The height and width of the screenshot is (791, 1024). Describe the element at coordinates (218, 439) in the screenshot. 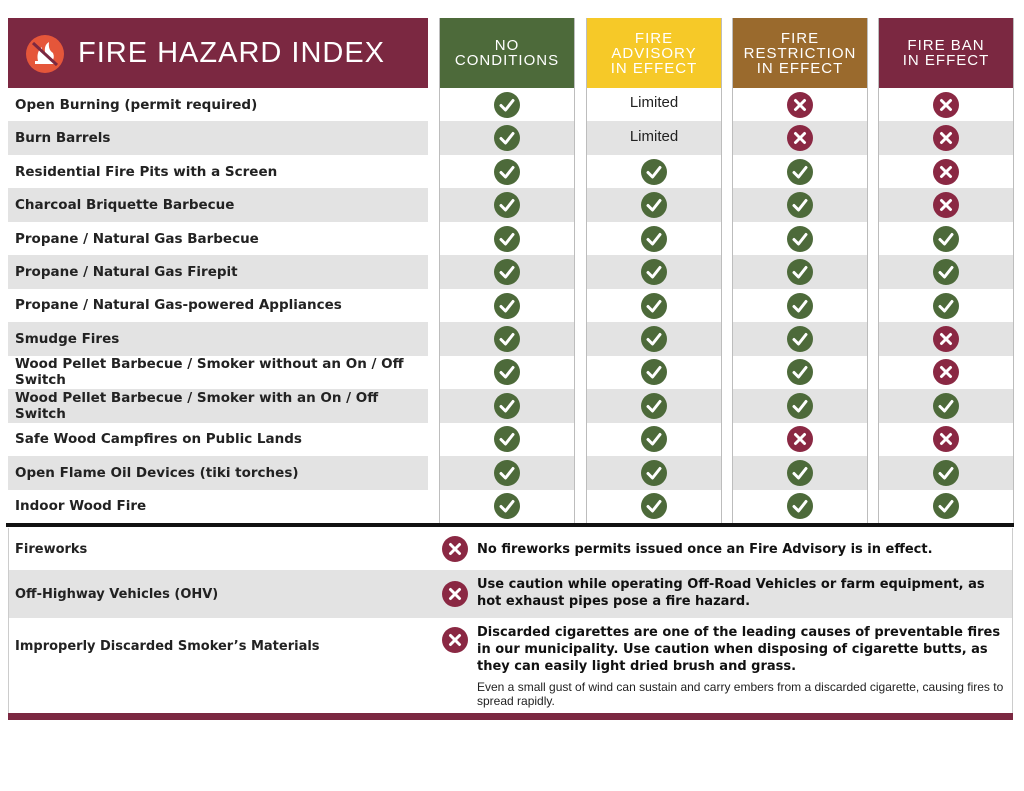

I see `row-label: Safe Wood Campfires on Public Lands` at that location.